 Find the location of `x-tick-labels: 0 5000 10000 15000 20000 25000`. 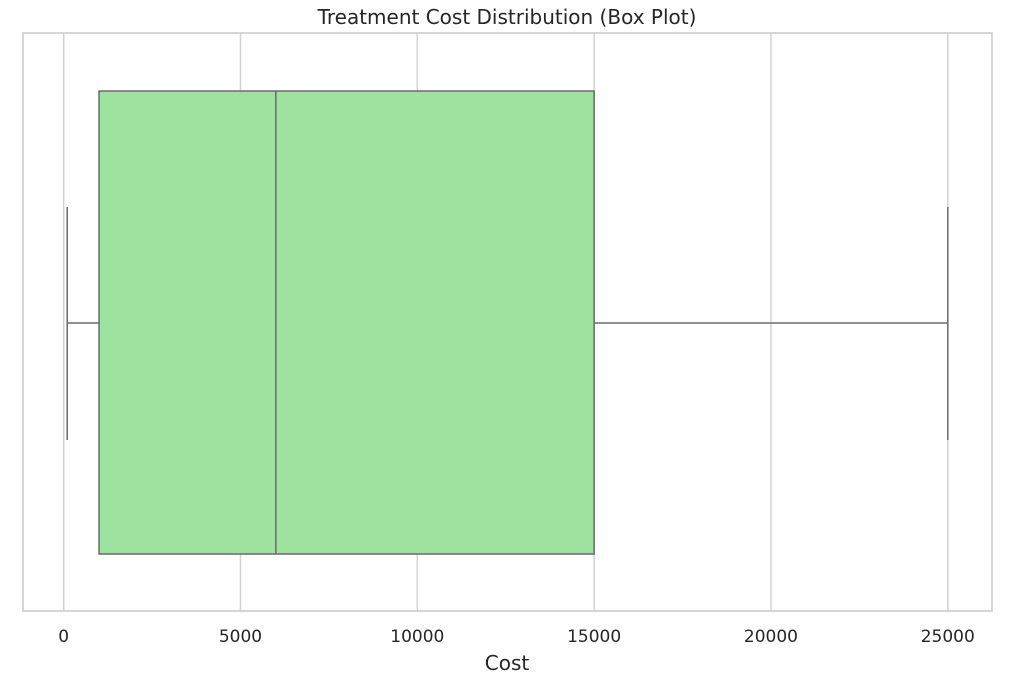

x-tick-labels: 0 5000 10000 15000 20000 25000 is located at coordinates (516, 637).